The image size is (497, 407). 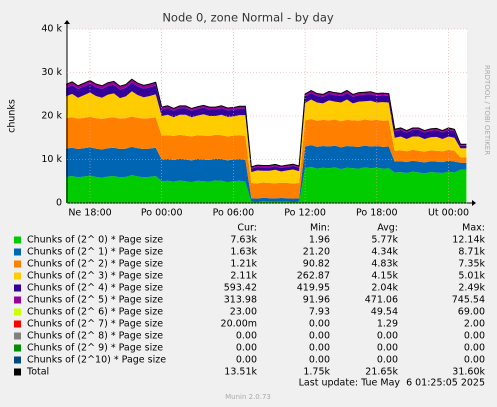 I want to click on x-tick-label: Ne 18:00, so click(x=89, y=213).